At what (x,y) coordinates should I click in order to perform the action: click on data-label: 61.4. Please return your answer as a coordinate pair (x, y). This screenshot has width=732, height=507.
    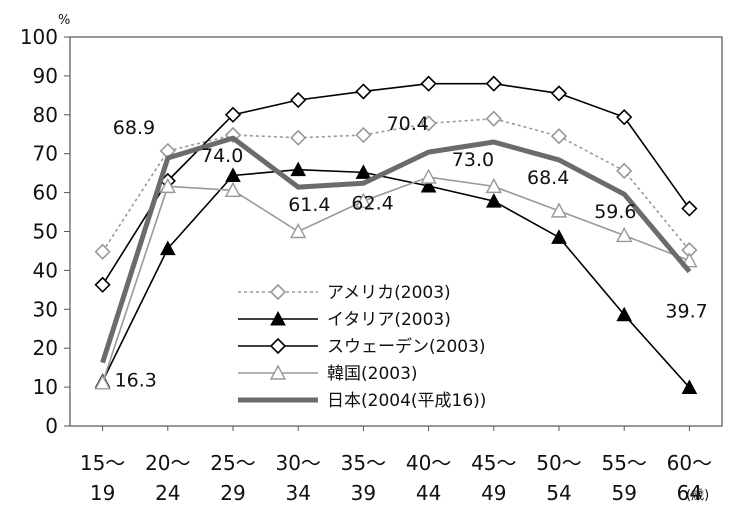
    Looking at the image, I should click on (309, 205).